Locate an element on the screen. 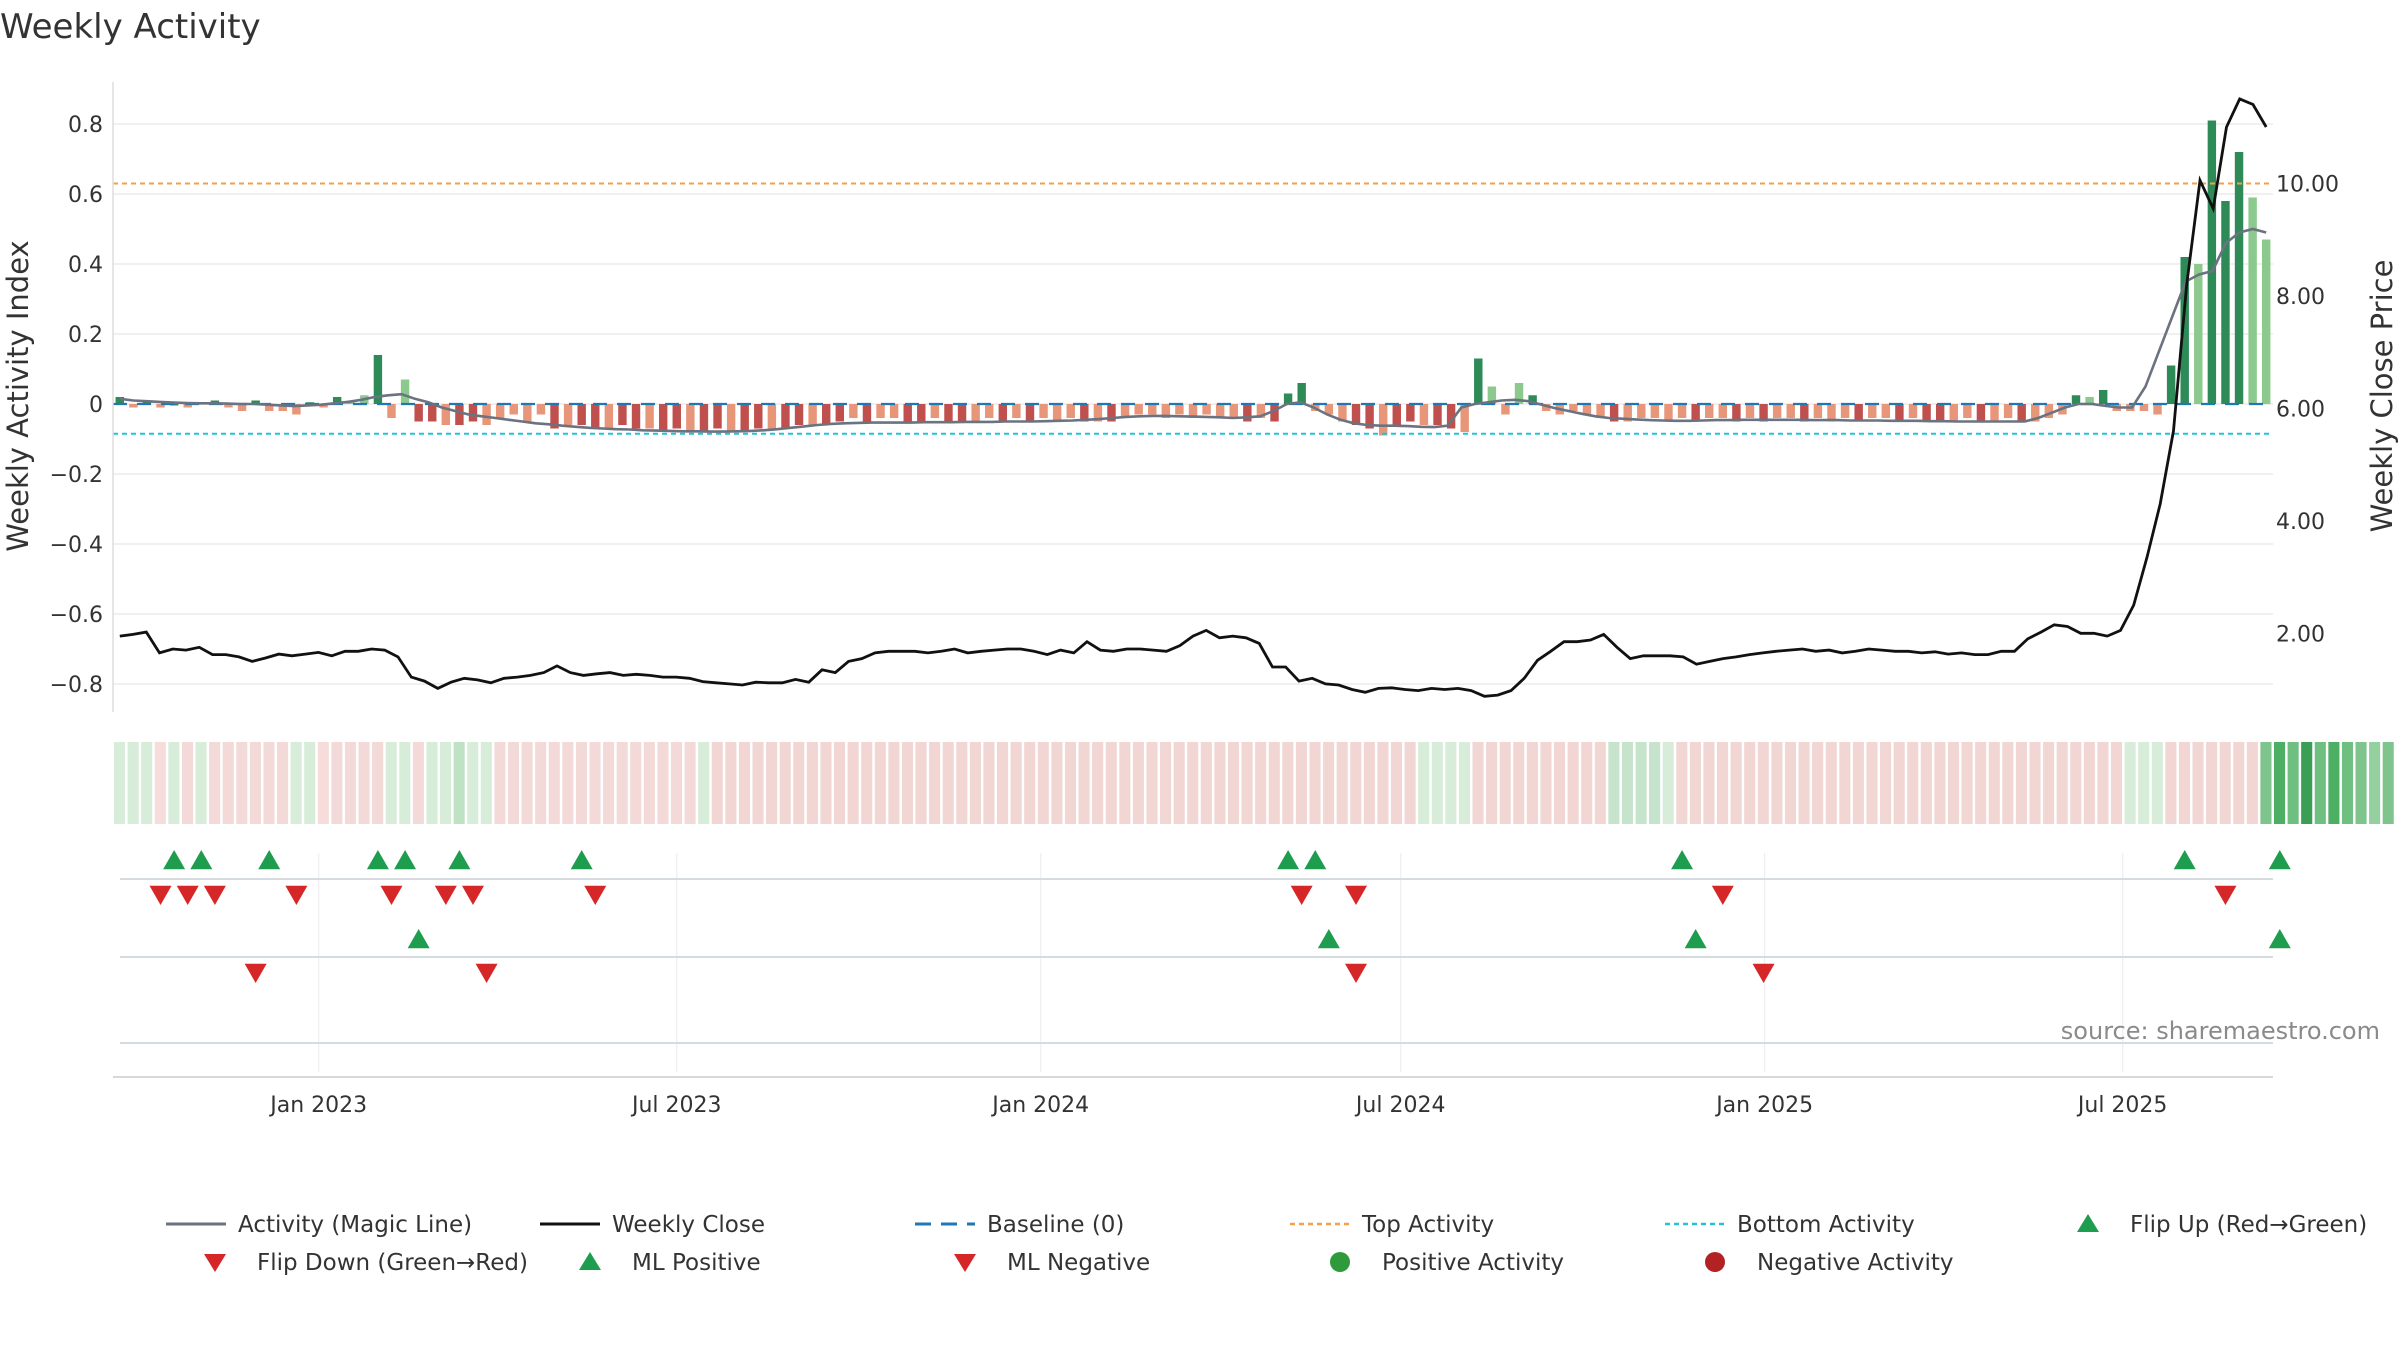 The image size is (2400, 1350). left-tick-label: 0.6 is located at coordinates (85, 195).